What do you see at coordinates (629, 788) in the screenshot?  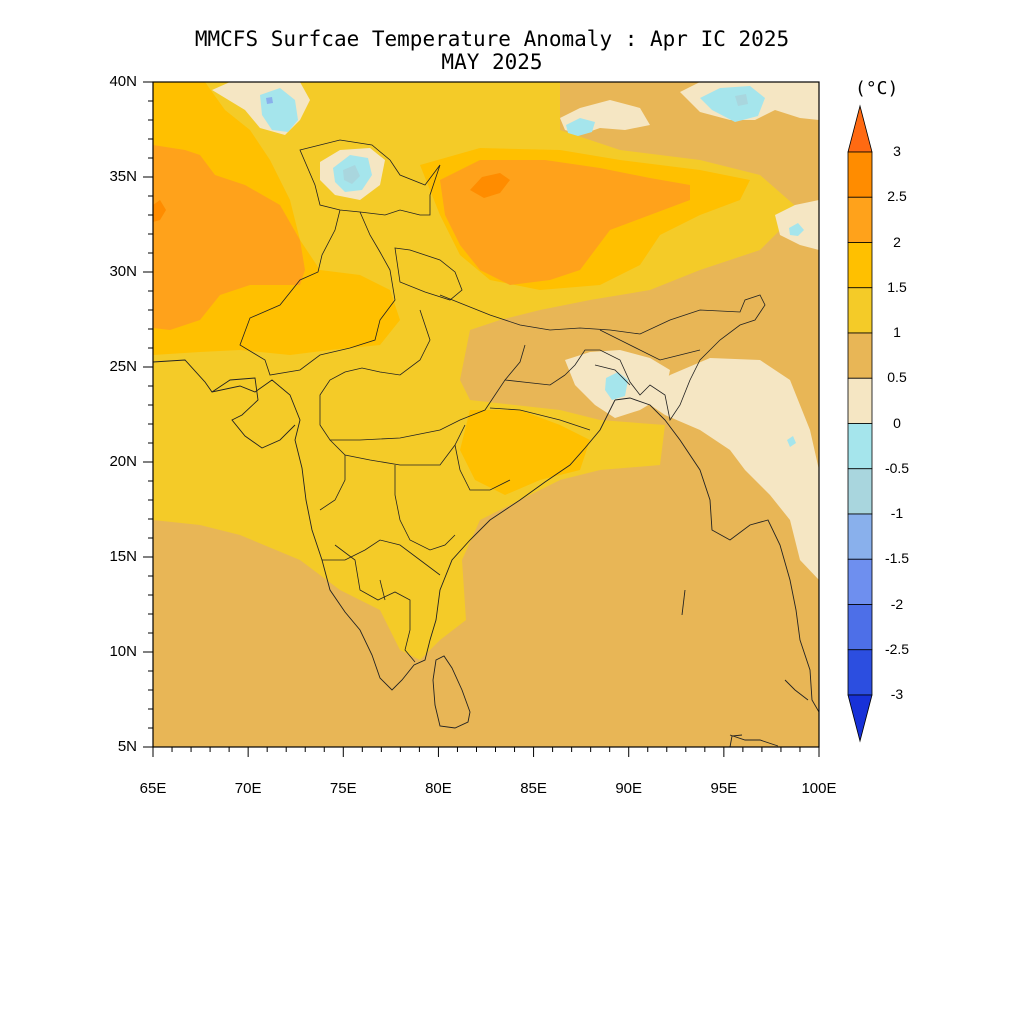 I see `lon-tick-label: 90E` at bounding box center [629, 788].